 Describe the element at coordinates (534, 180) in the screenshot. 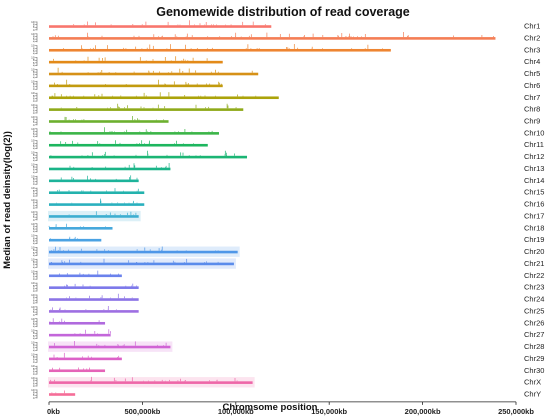

I see `chromosome-label: Chr14` at that location.